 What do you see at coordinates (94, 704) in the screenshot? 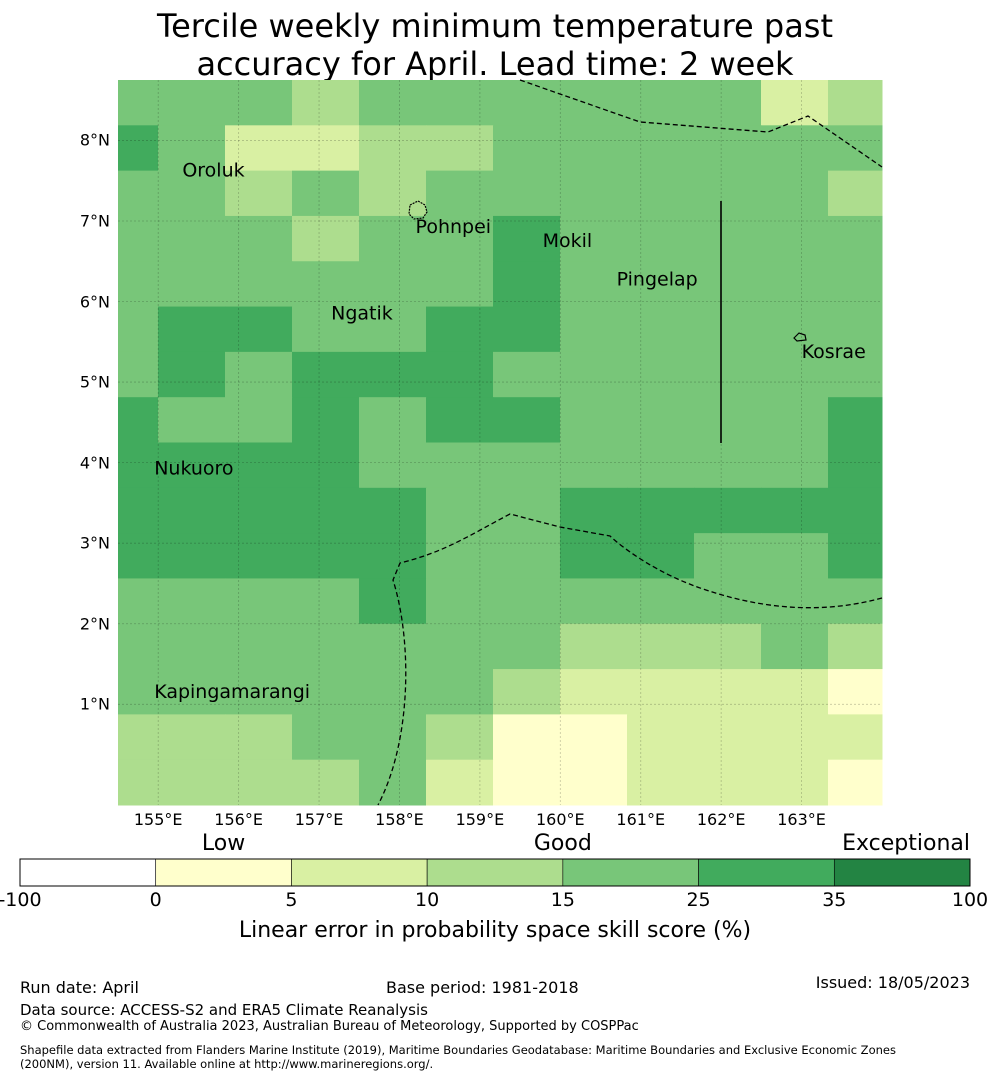
I see `latitude-tick-label: 1°N` at bounding box center [94, 704].